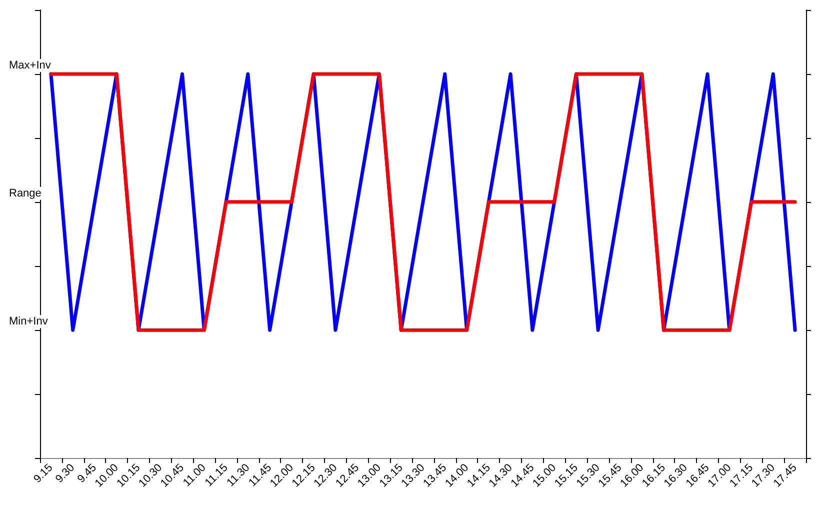  Describe the element at coordinates (25, 193) in the screenshot. I see `annotation: Range` at that location.